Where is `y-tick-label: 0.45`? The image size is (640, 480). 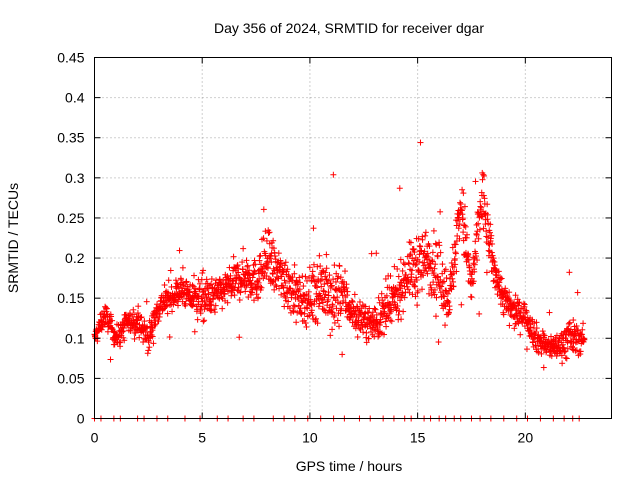 y-tick-label: 0.45 is located at coordinates (70, 58).